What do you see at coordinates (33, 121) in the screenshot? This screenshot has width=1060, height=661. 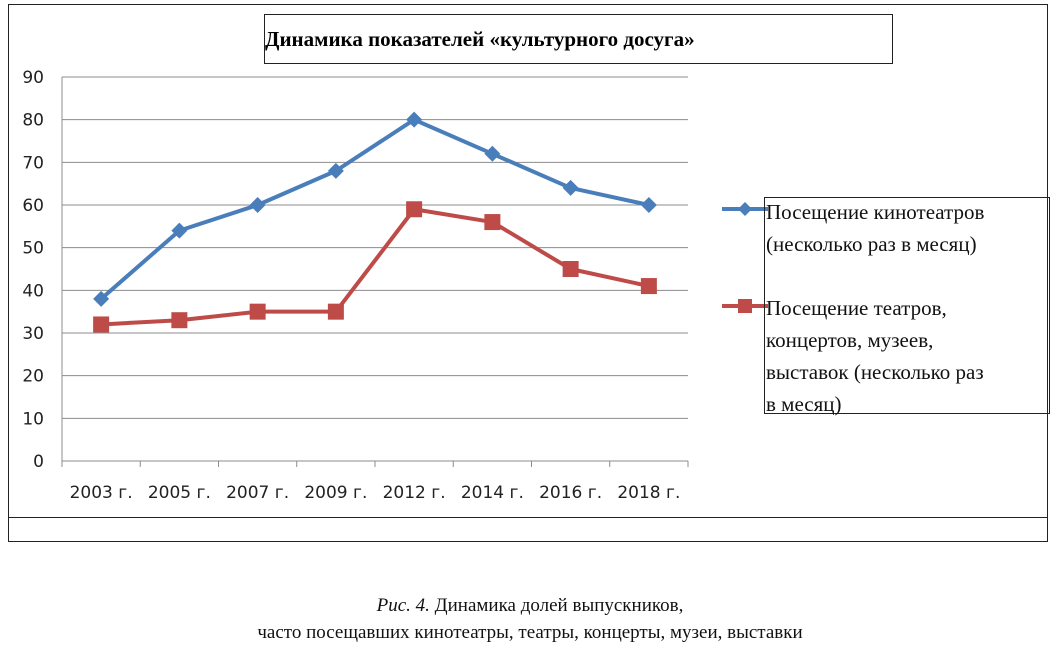 I see `y-tick-label: 80` at bounding box center [33, 121].